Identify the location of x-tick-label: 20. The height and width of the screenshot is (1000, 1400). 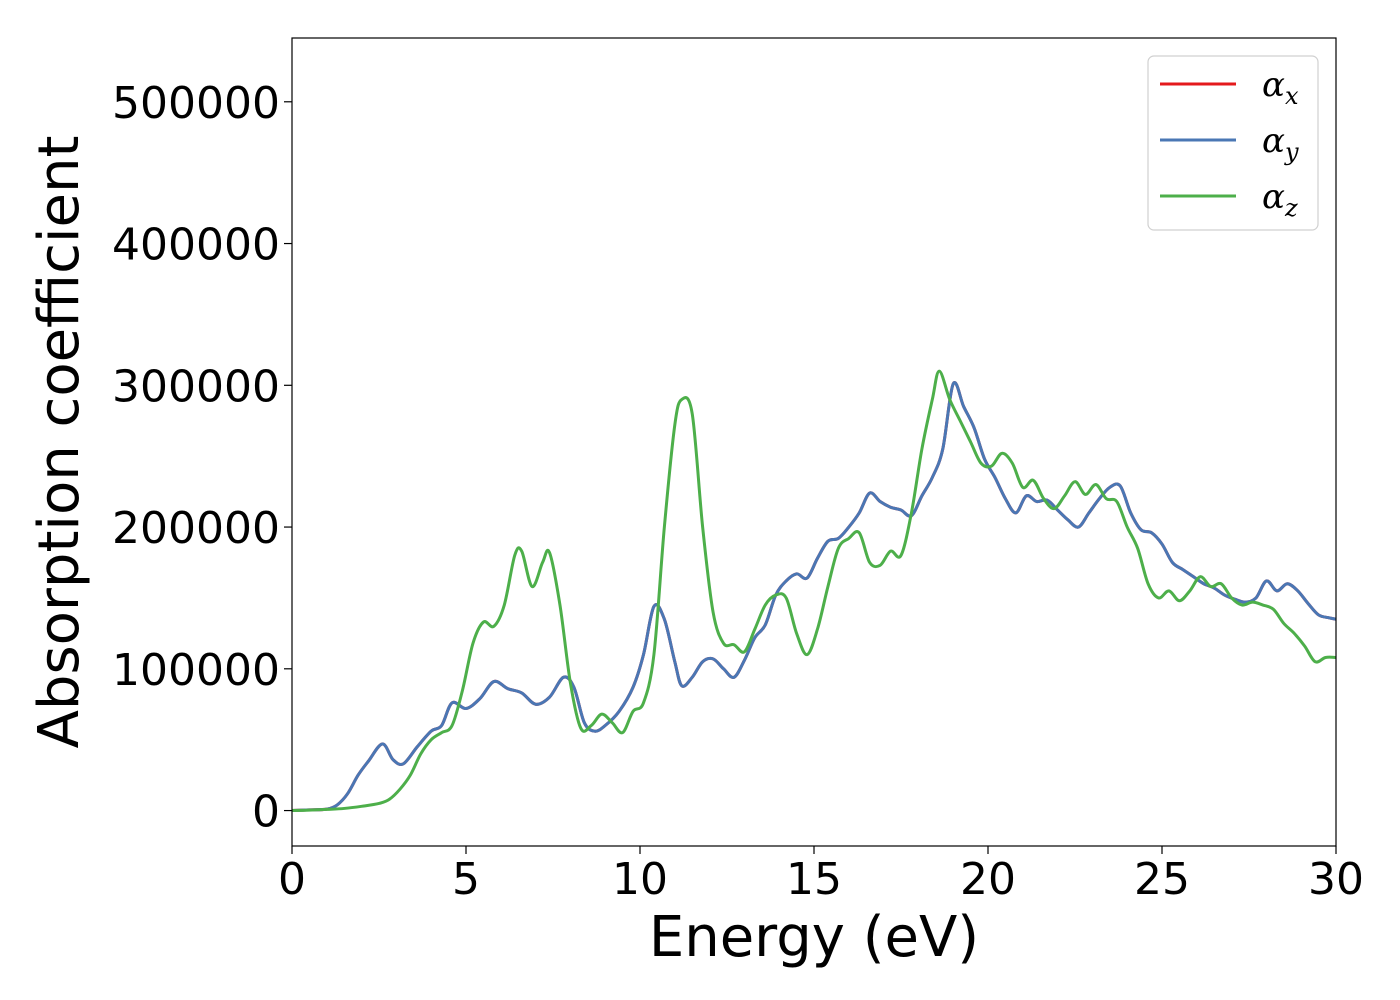
(988, 879).